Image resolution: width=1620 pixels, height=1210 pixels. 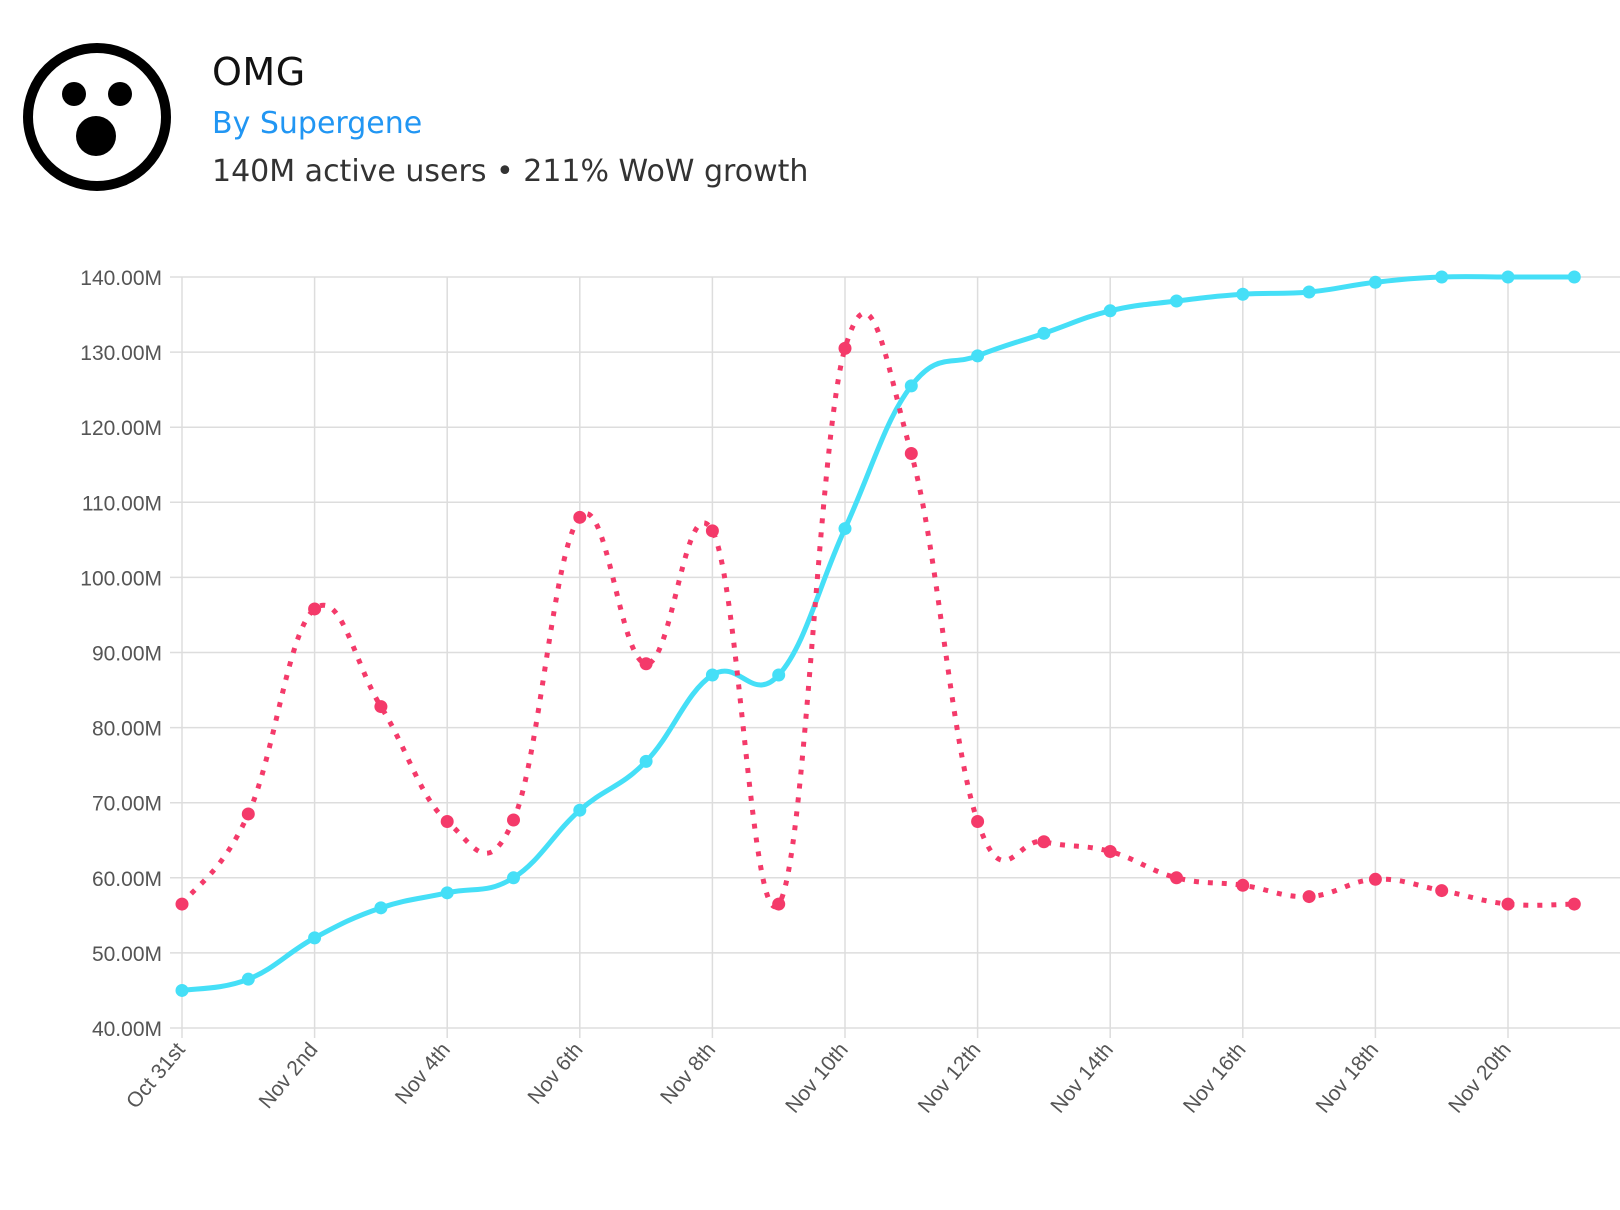 I want to click on y-tick-label: 120.00M, so click(x=121, y=428).